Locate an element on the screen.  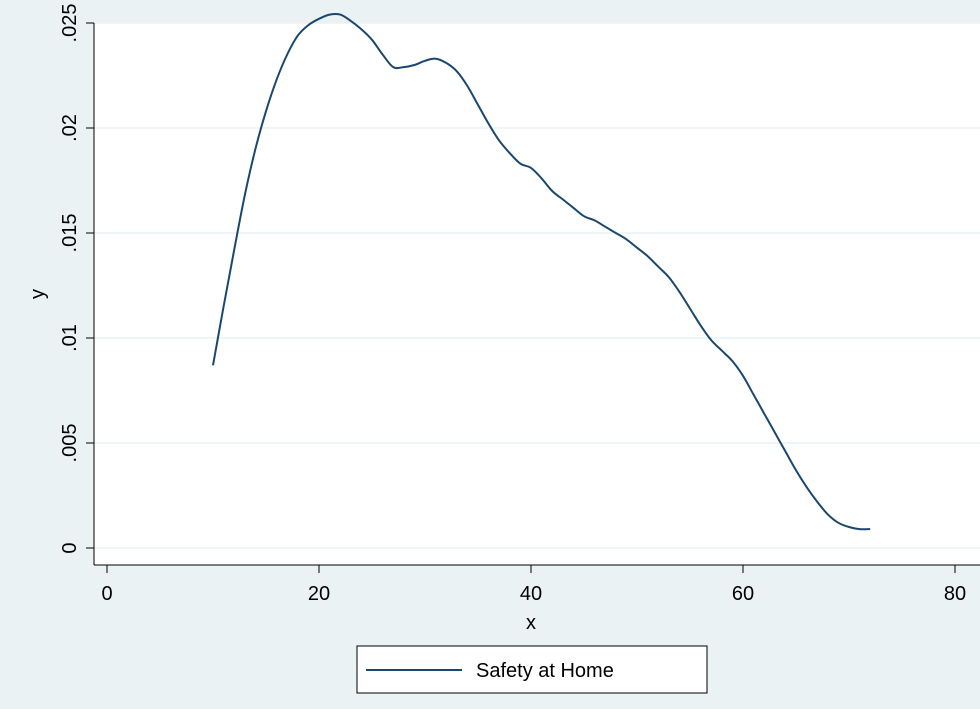
legend-label: Safety at Home is located at coordinates (545, 671).